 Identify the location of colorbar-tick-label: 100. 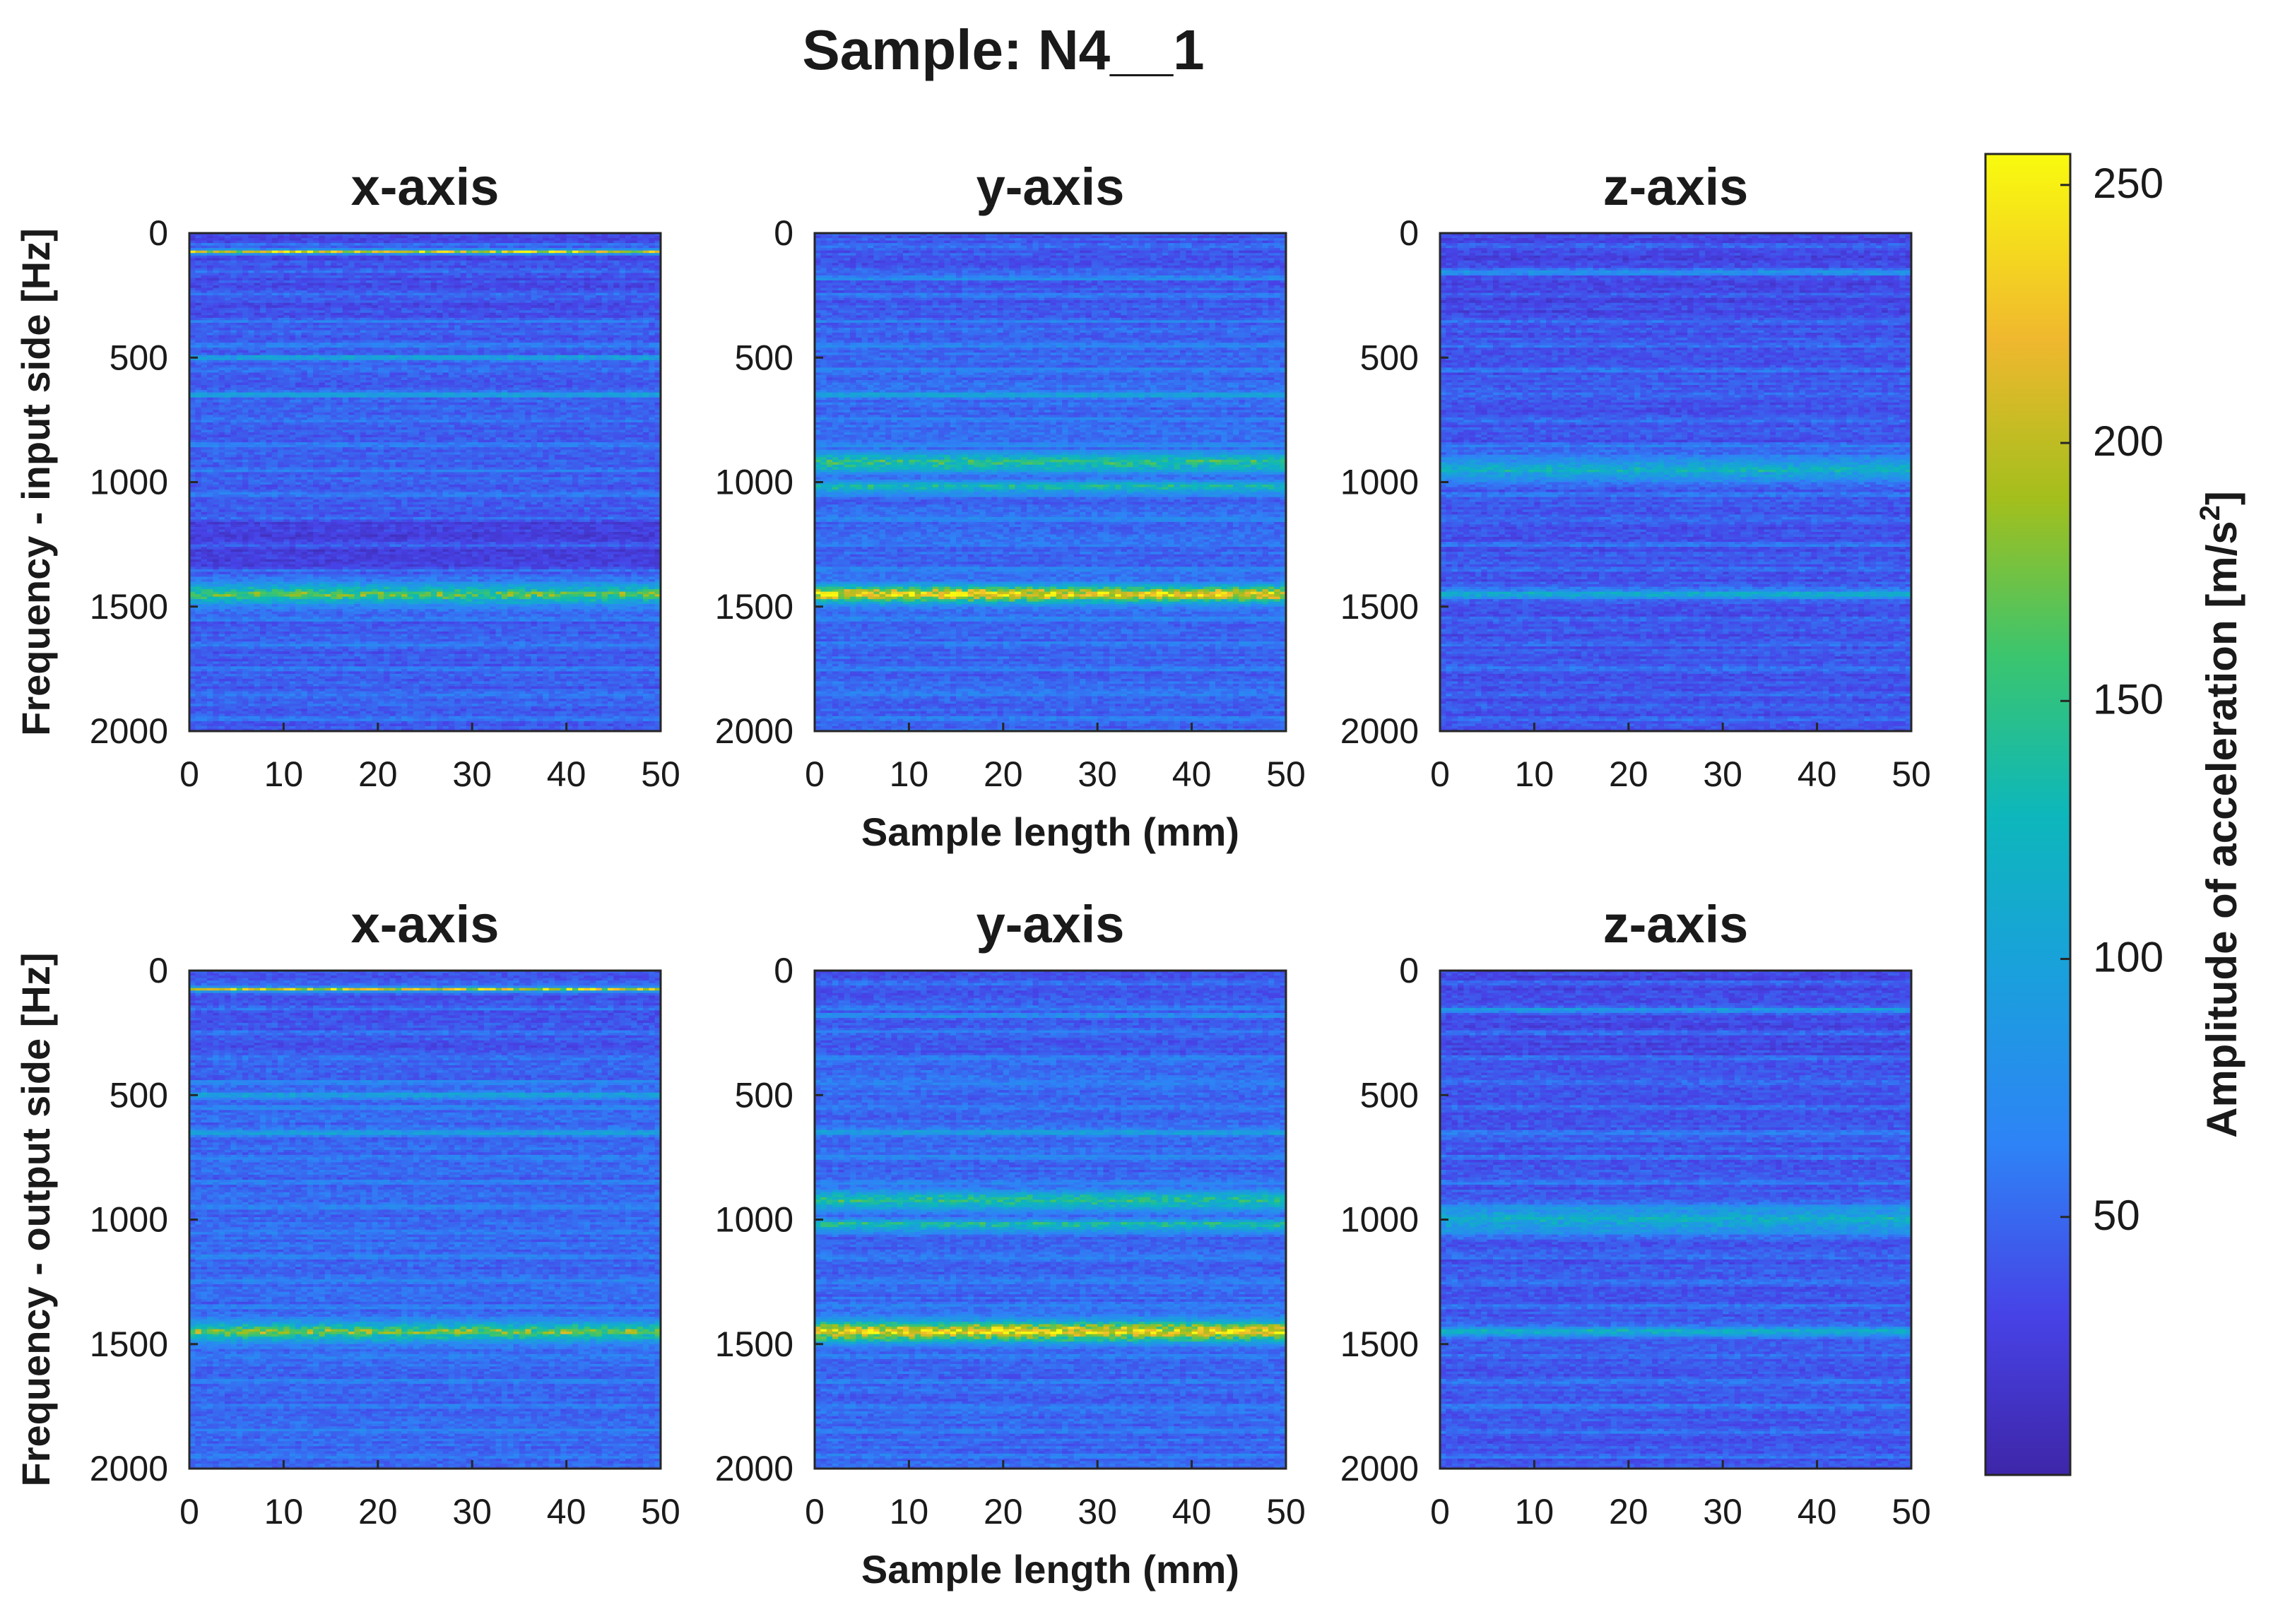
(2129, 957).